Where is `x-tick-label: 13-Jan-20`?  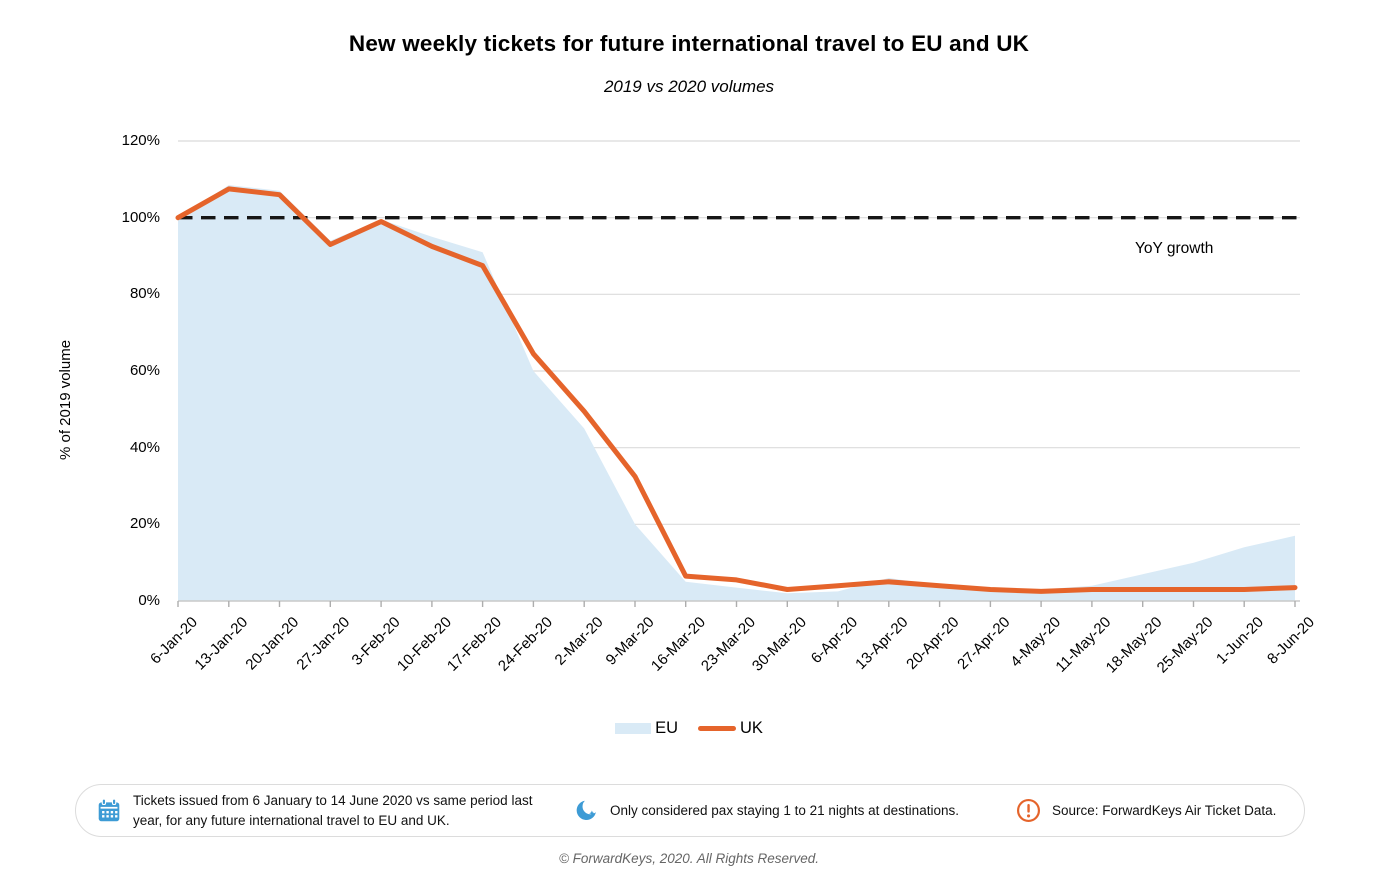
x-tick-label: 13-Jan-20 is located at coordinates (221, 643).